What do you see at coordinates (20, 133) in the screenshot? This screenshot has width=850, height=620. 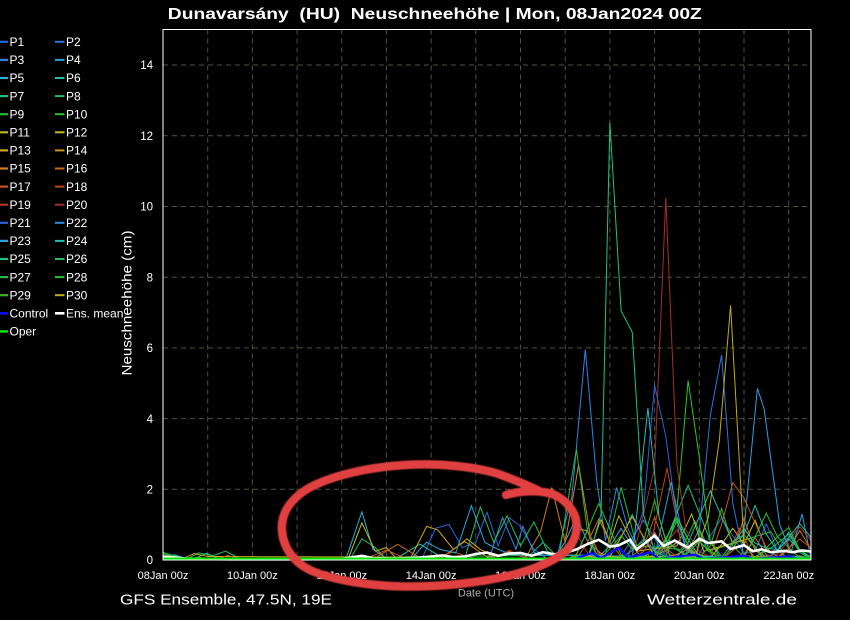 I see `svg-text: P11` at bounding box center [20, 133].